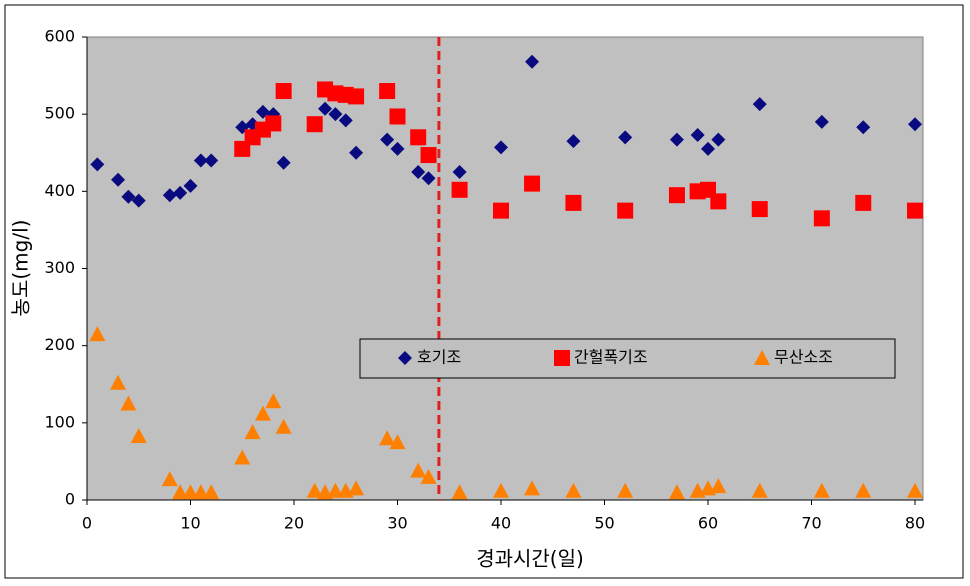 Image resolution: width=970 pixels, height=586 pixels. Describe the element at coordinates (59, 113) in the screenshot. I see `y-tick-label: 500` at that location.